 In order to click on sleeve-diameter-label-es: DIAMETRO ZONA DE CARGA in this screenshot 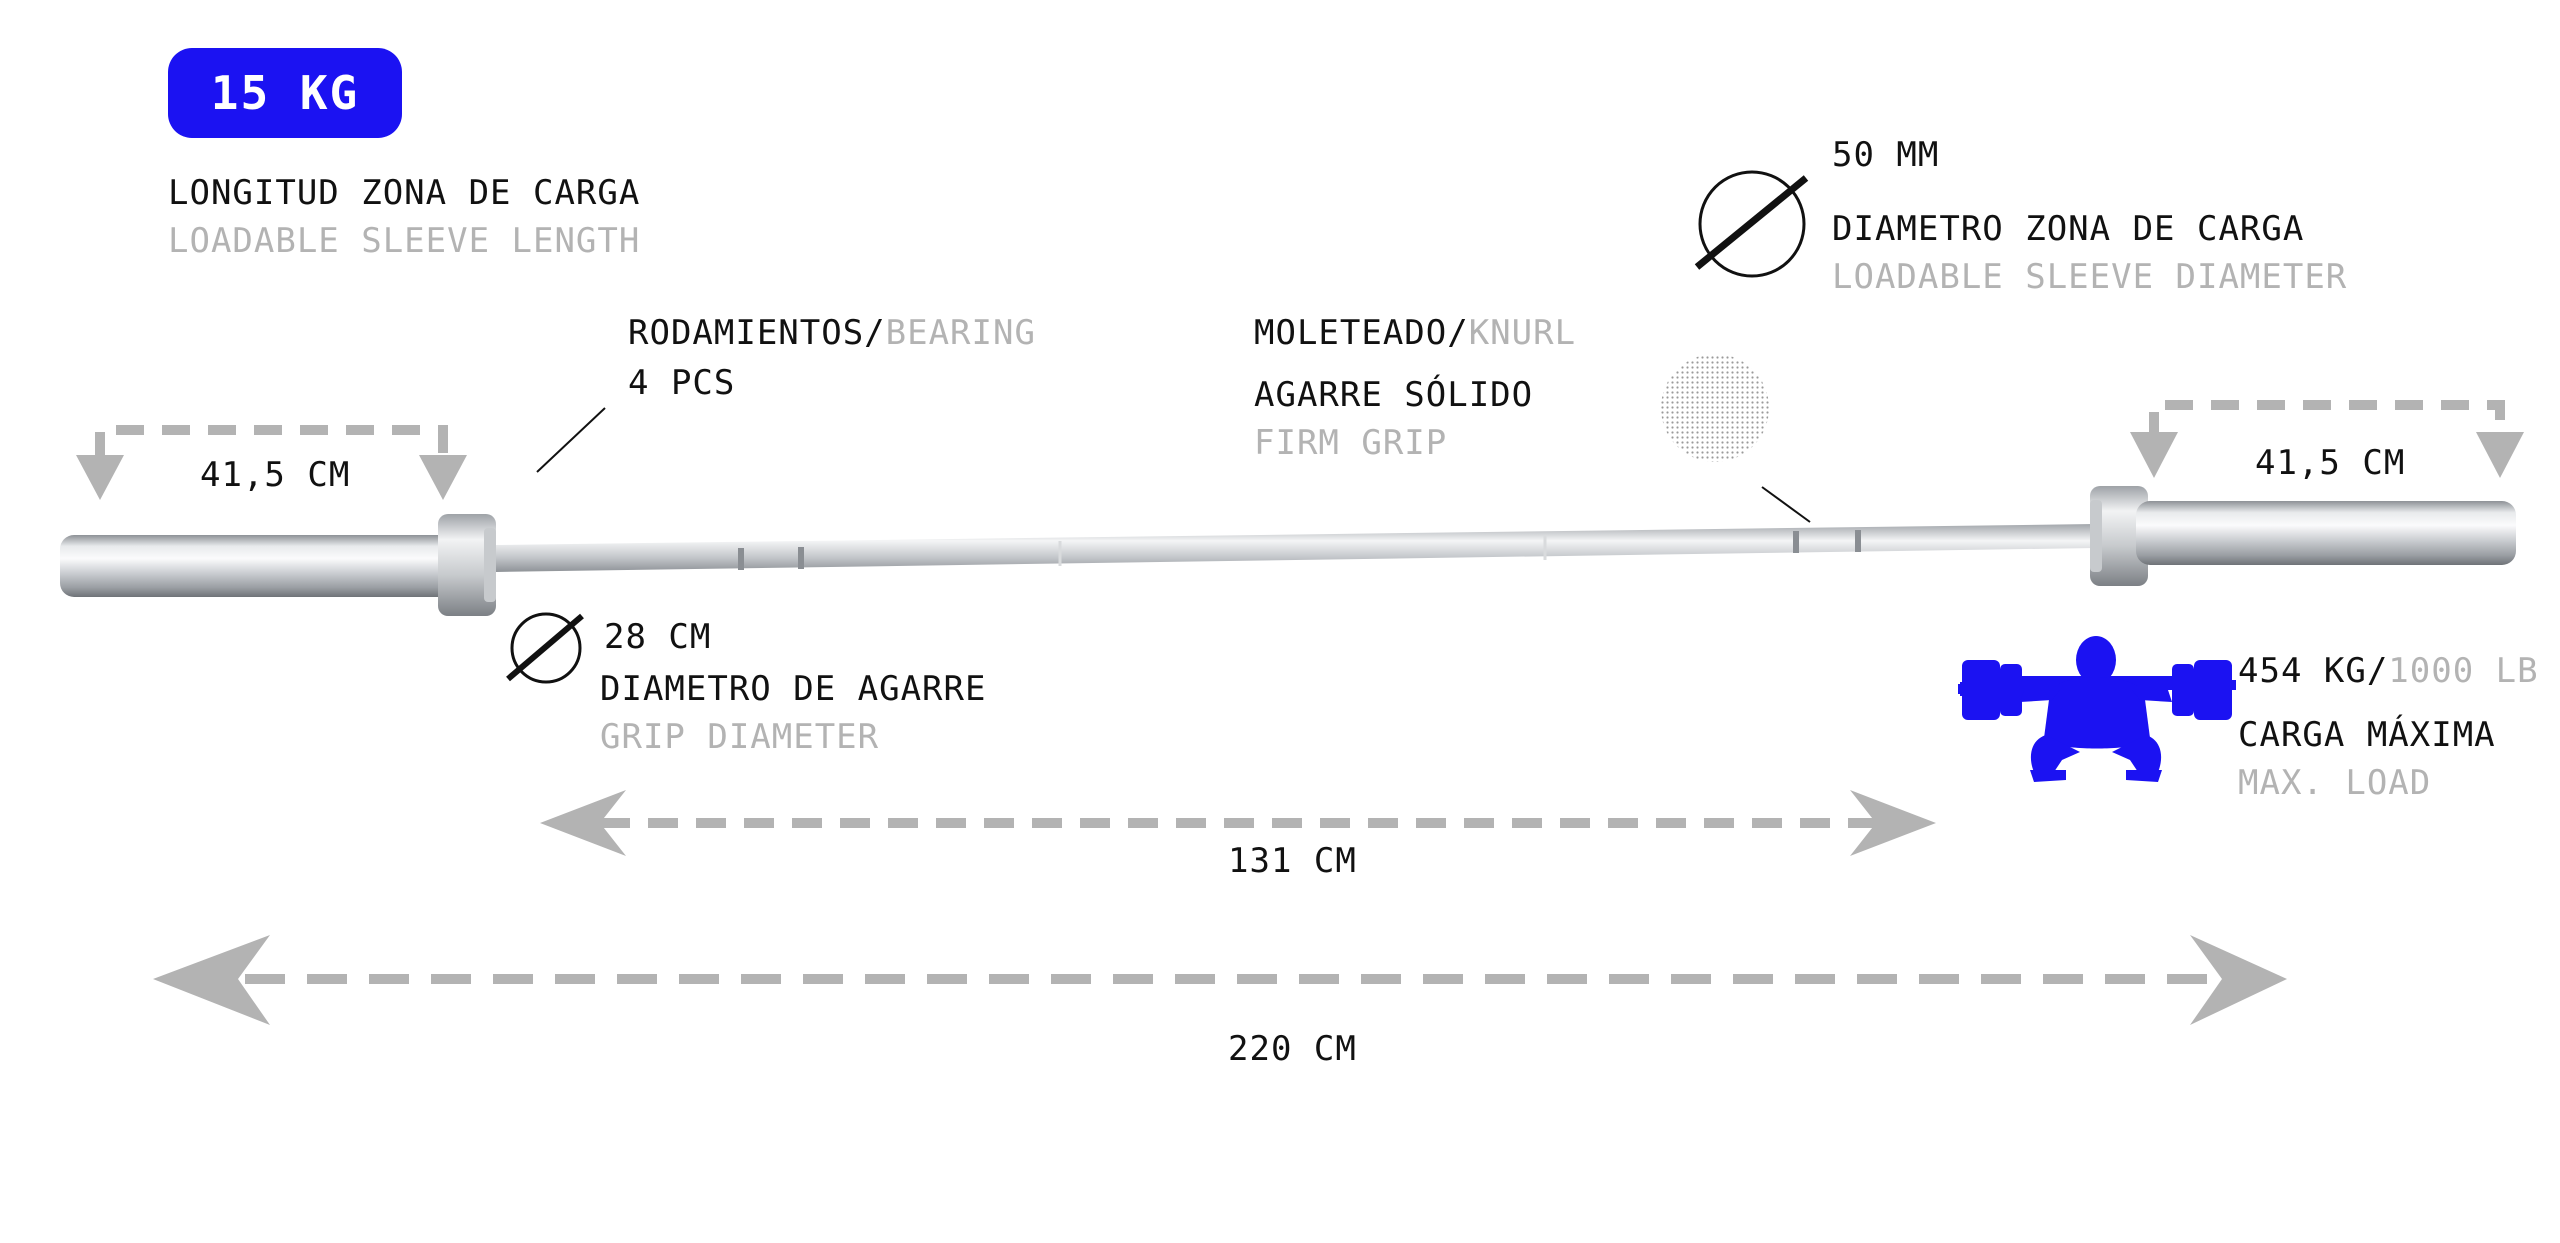, I will do `click(2068, 229)`.